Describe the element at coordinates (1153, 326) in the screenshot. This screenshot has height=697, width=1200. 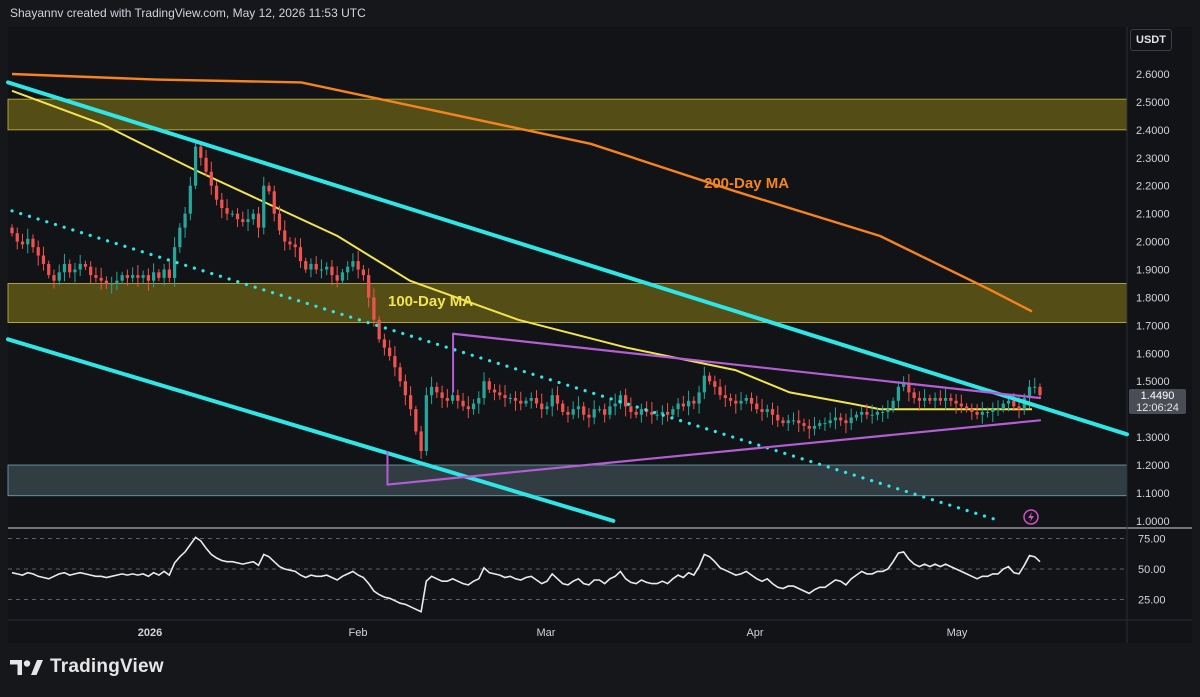
I see `price-tick-label: 1.7000` at that location.